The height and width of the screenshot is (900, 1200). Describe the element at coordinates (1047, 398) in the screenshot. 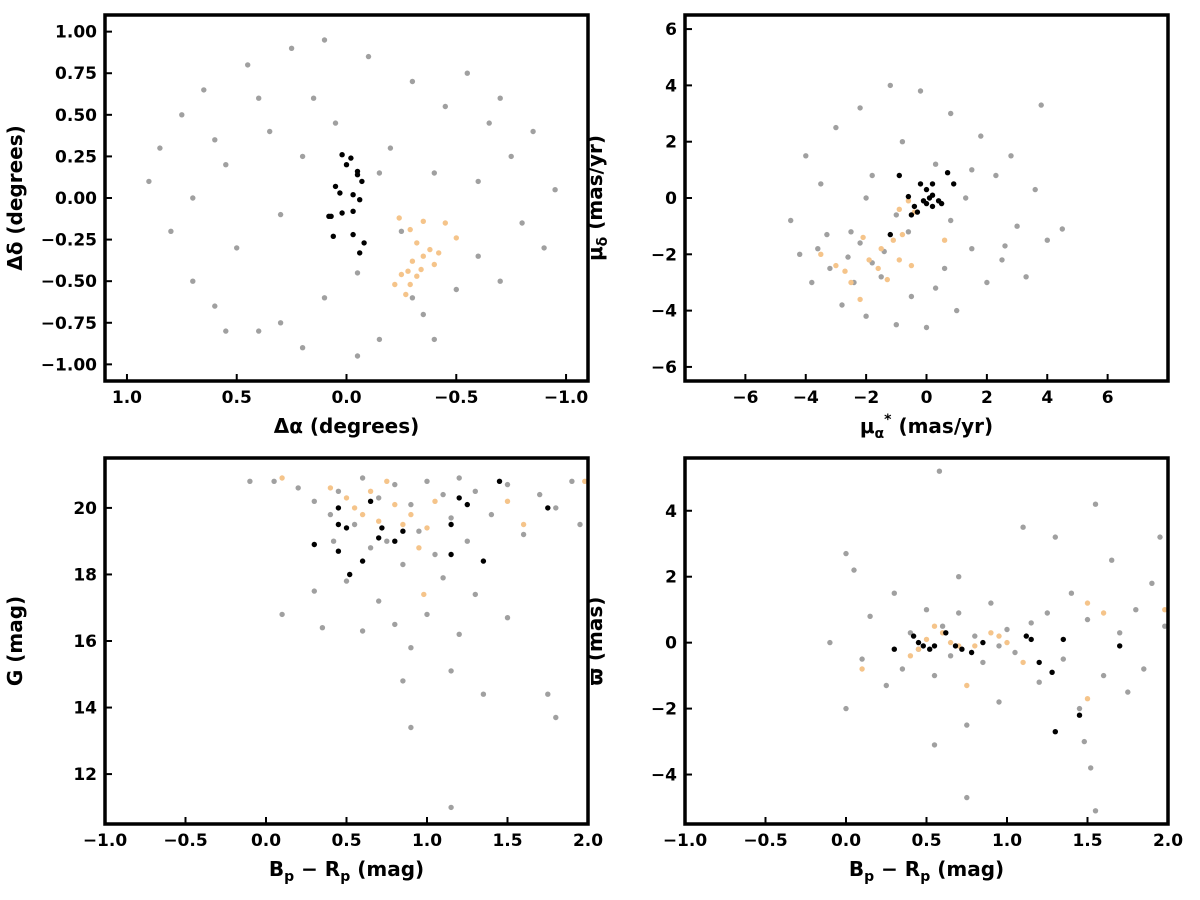

I see `x-tick-label: 4` at that location.